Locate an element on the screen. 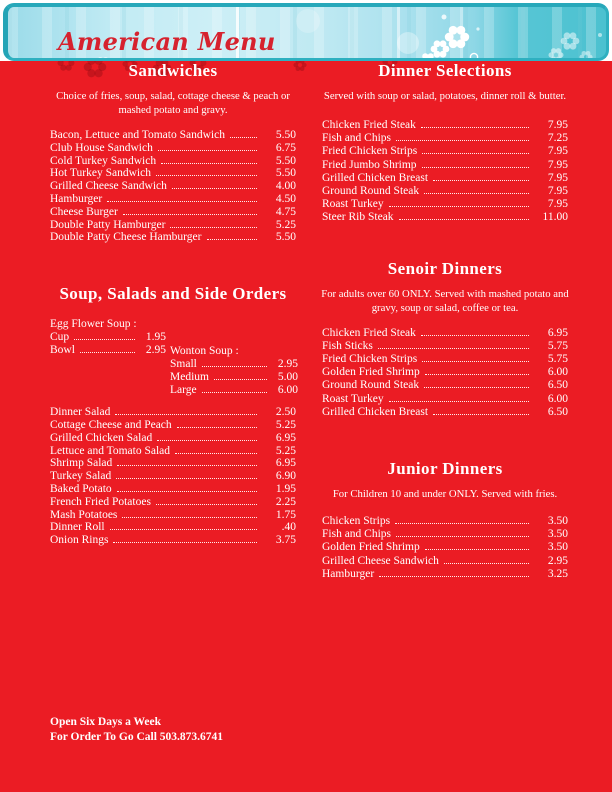 This screenshot has height=792, width=612. menu-item-row: Mash Potatoes 1.75 is located at coordinates (173, 515).